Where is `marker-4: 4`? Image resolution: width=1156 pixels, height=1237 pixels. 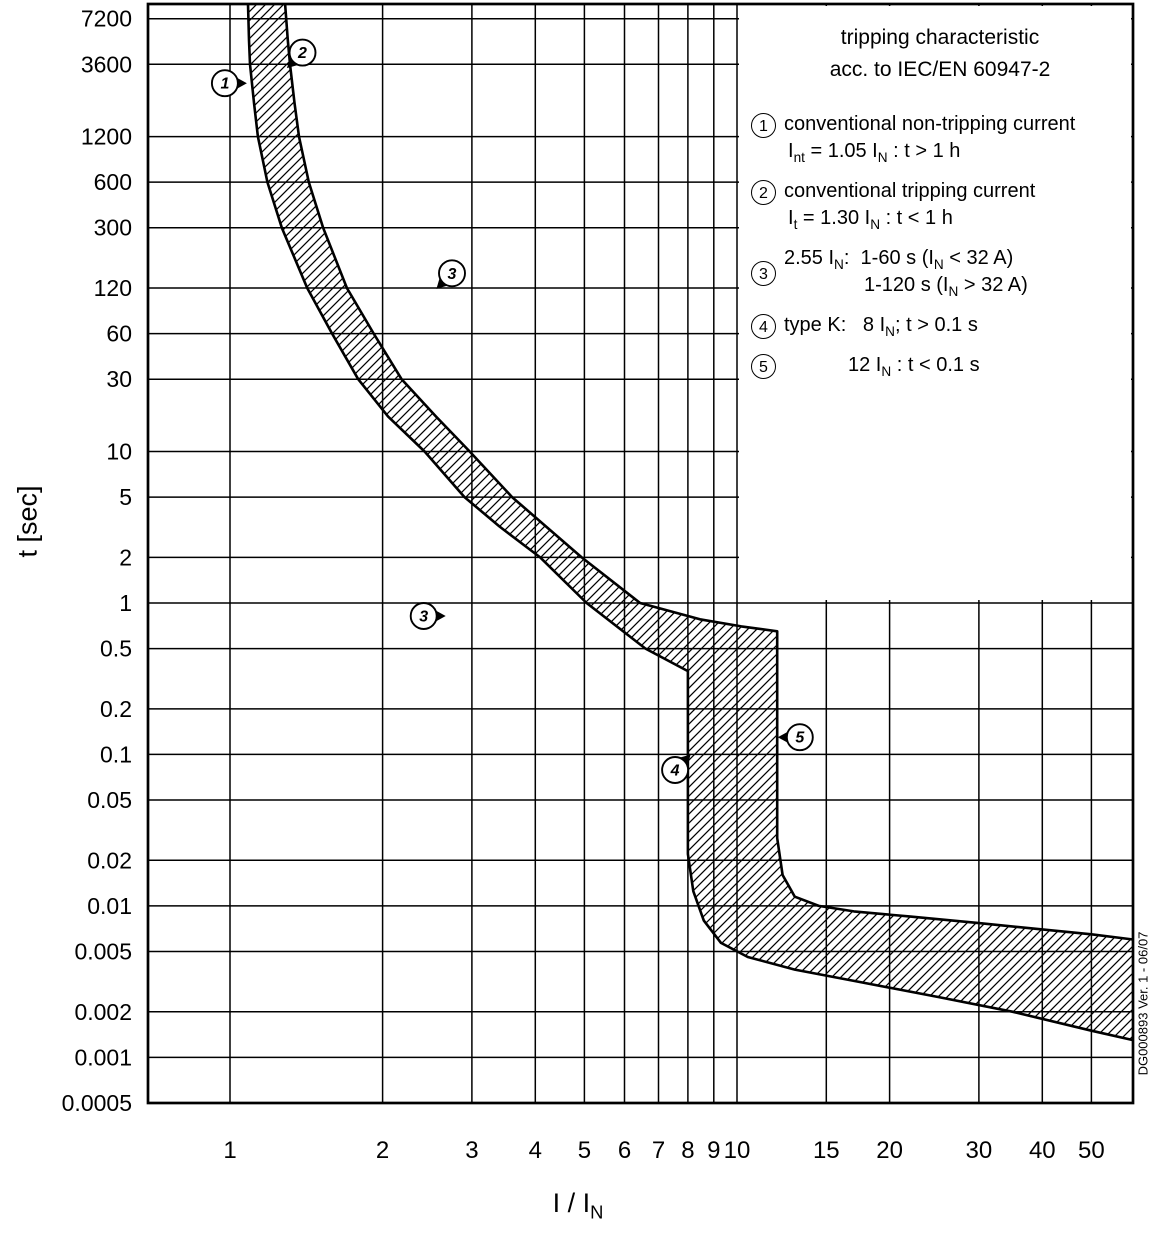 marker-4: 4 is located at coordinates (676, 769).